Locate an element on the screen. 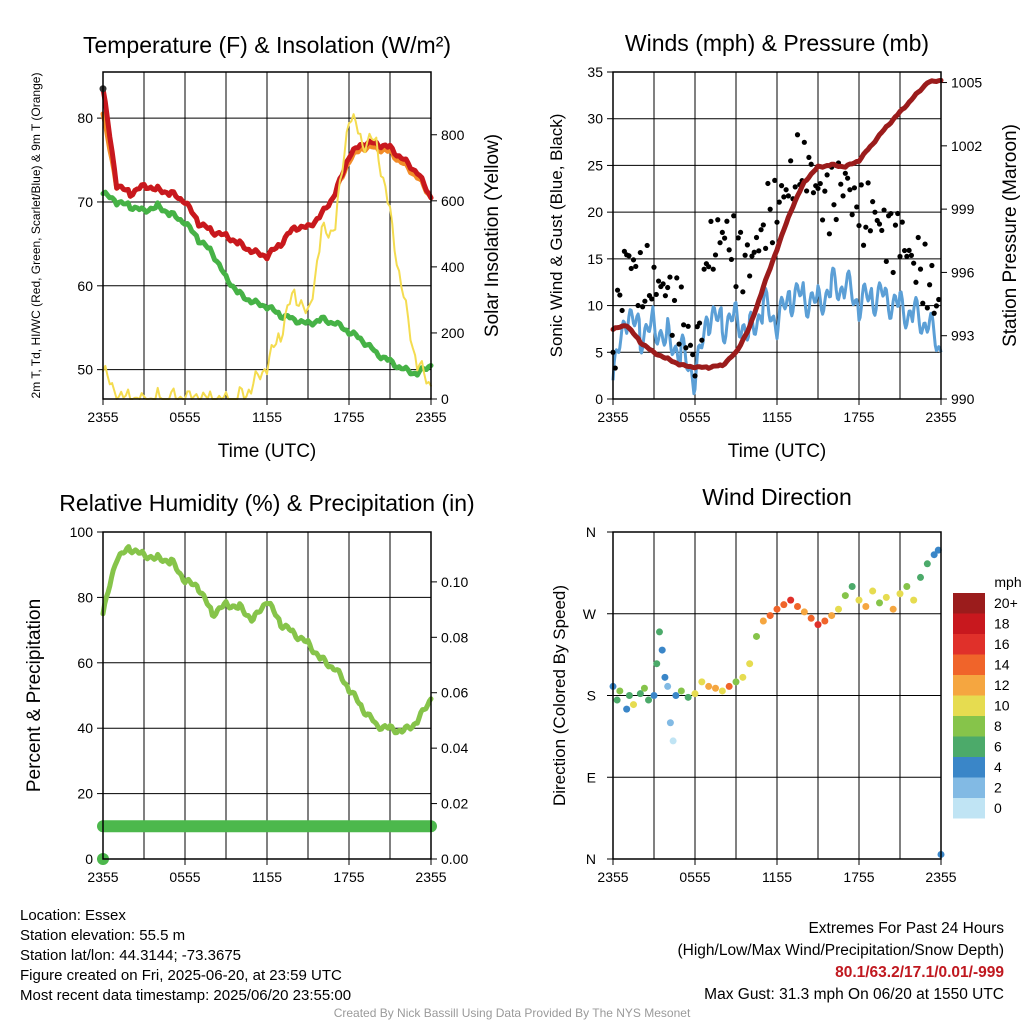  y-tick-label: 50 is located at coordinates (85, 370).